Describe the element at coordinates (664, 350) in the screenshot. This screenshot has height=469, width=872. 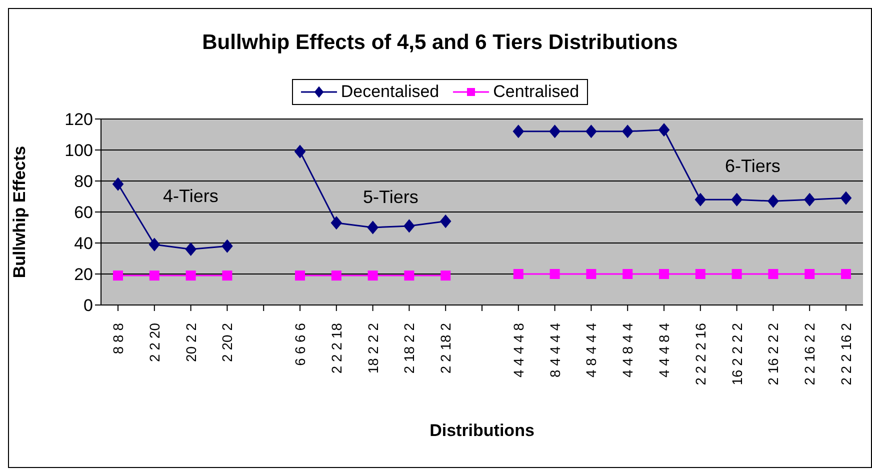
I see `x-tick-label: 4 4 4 8 4` at that location.